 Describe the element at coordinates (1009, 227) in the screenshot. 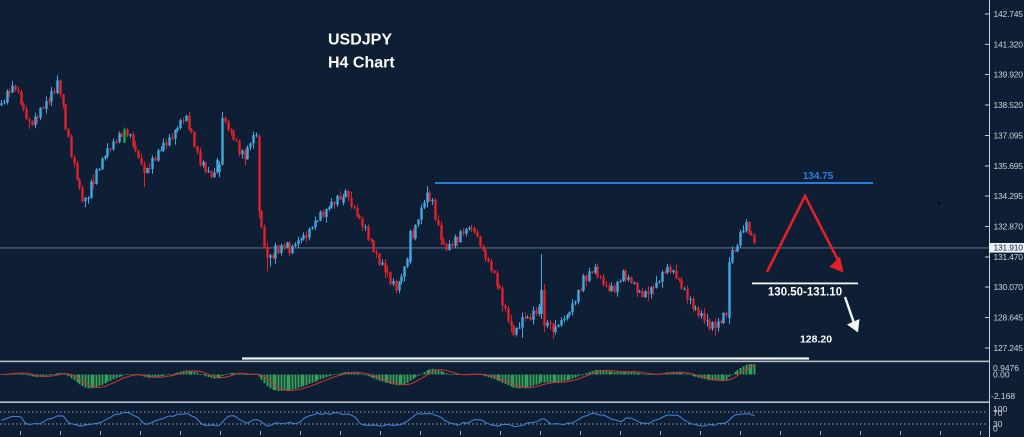

I see `svg-text: 132.870` at that location.